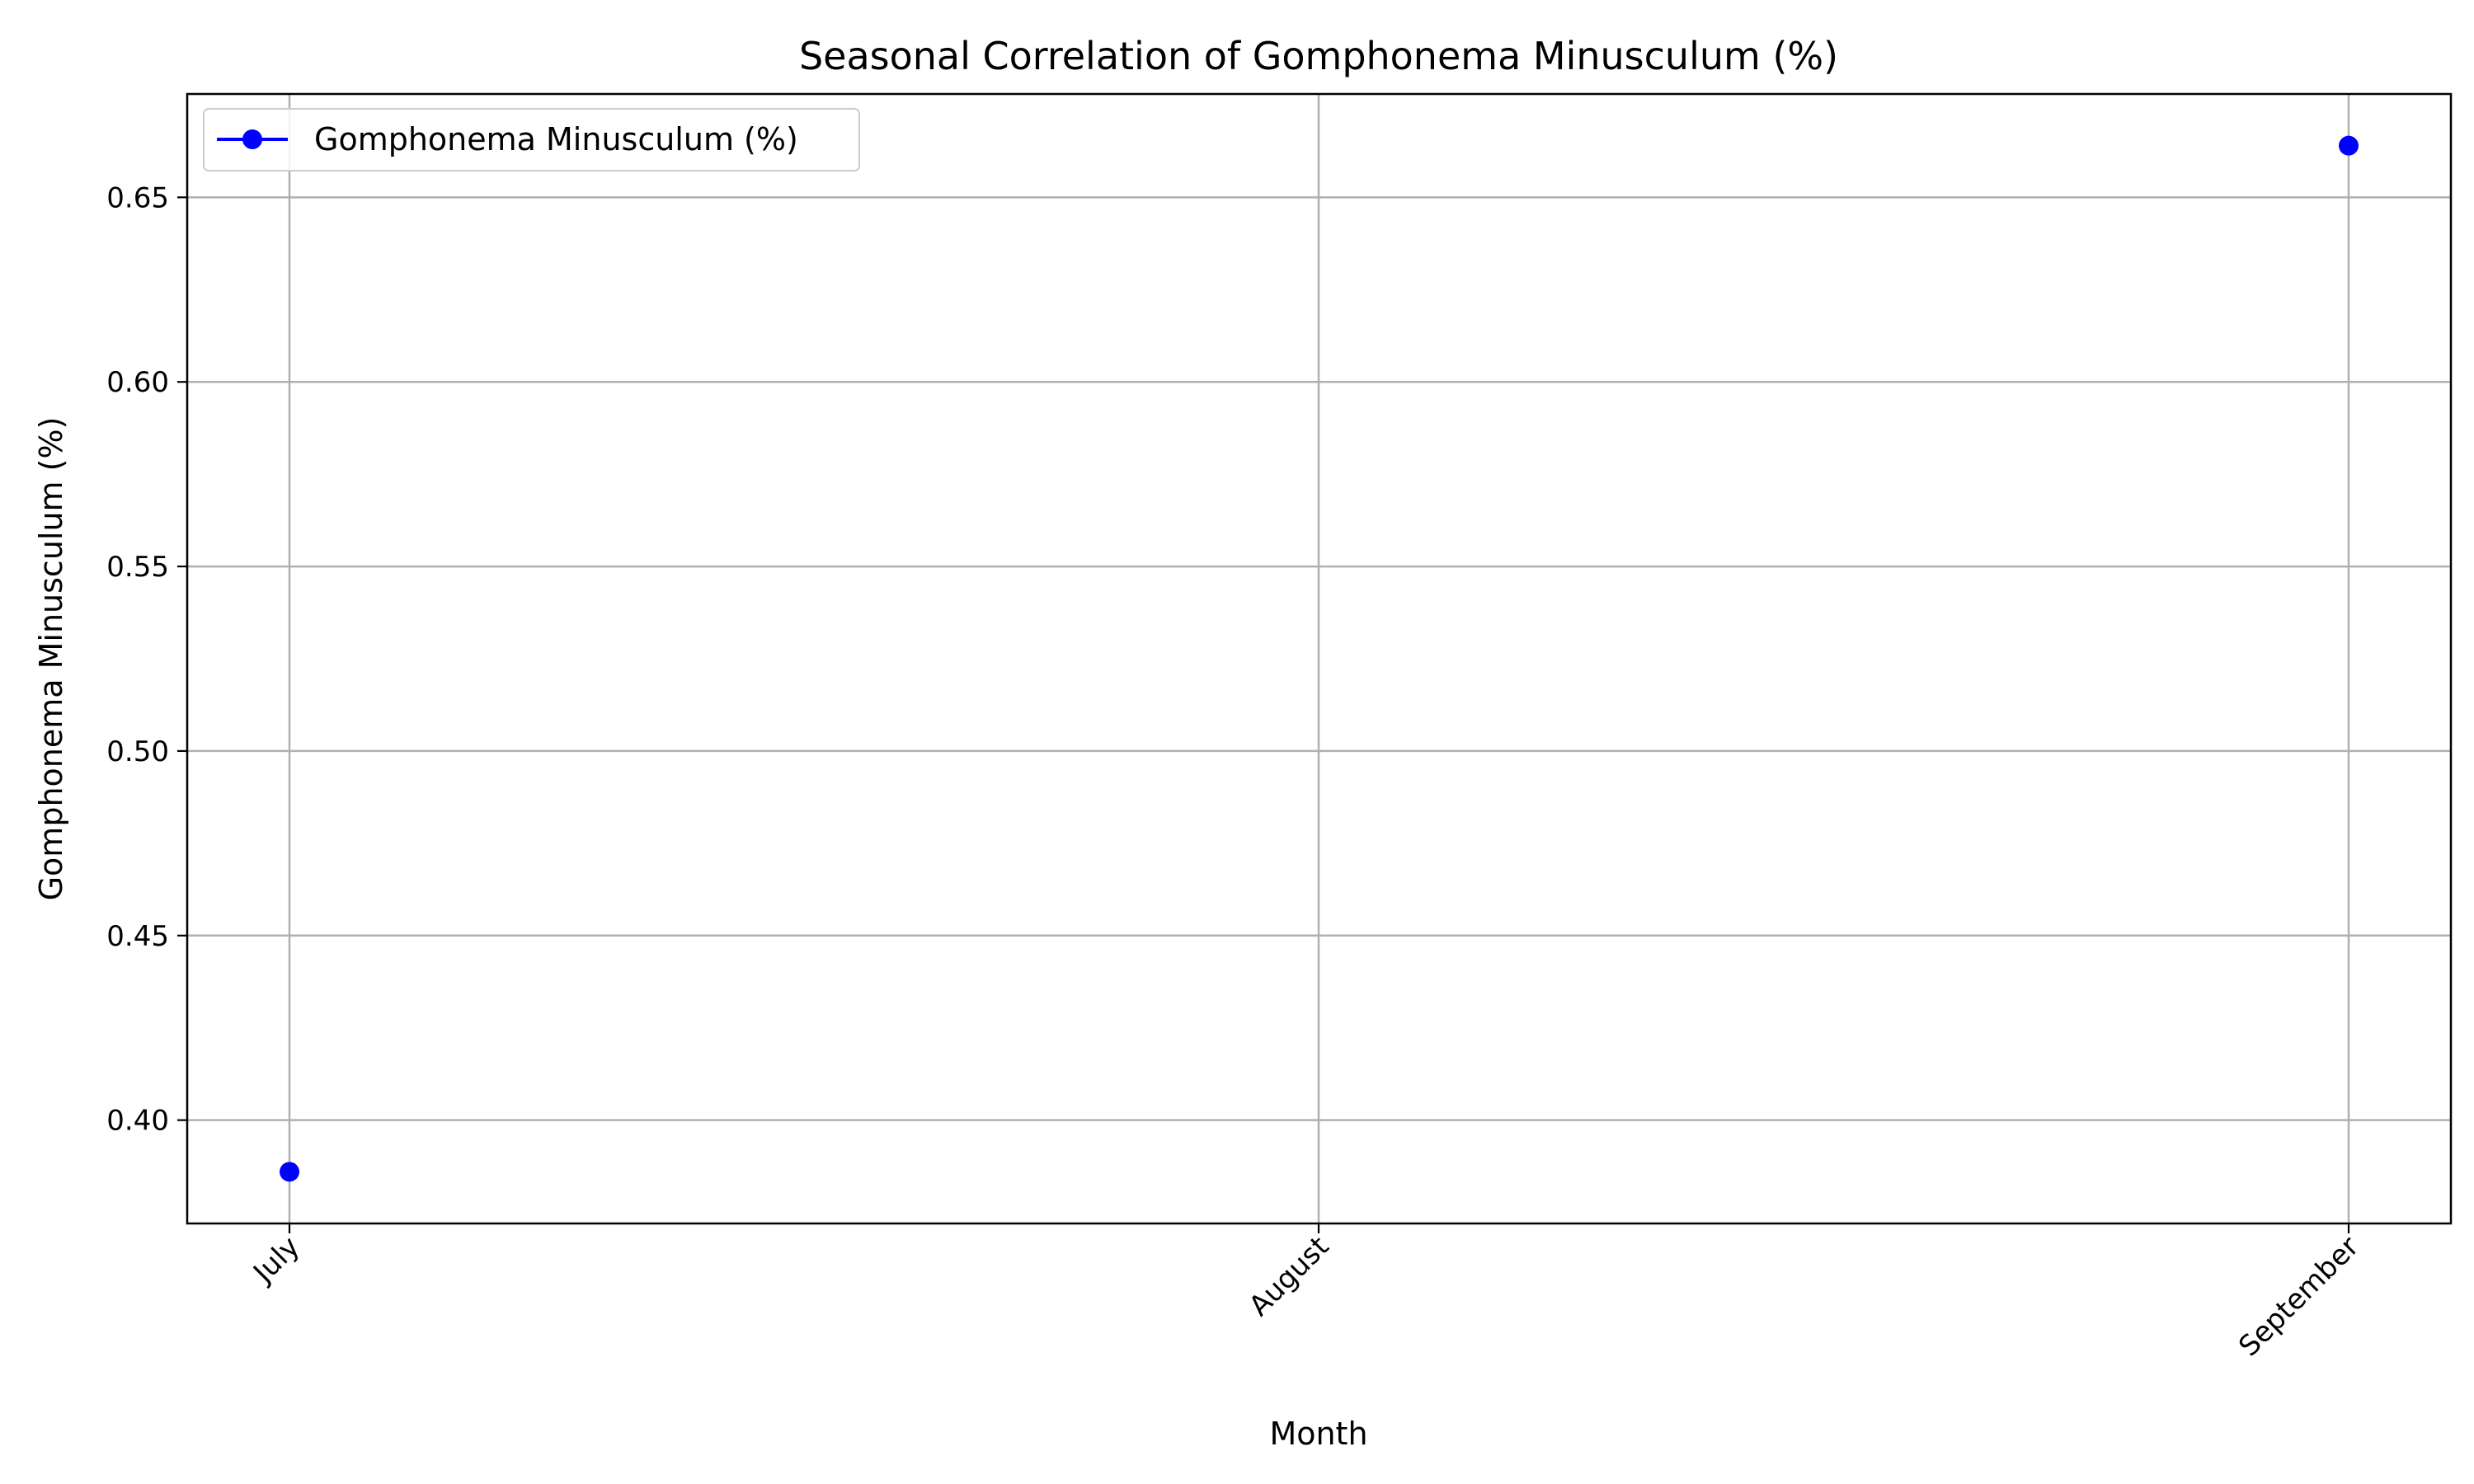 The width and height of the screenshot is (2474, 1484). I want to click on y-tick-label: 0.65, so click(137, 197).